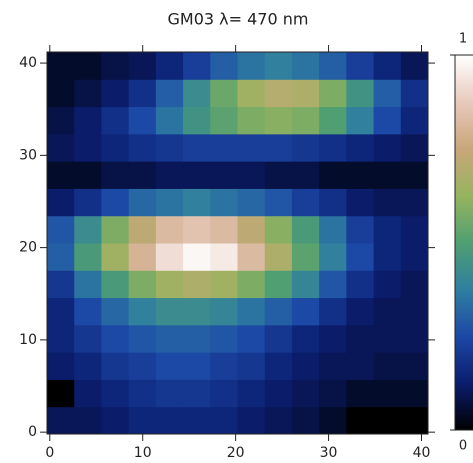  What do you see at coordinates (422, 453) in the screenshot?
I see `x-tick-label: 40` at bounding box center [422, 453].